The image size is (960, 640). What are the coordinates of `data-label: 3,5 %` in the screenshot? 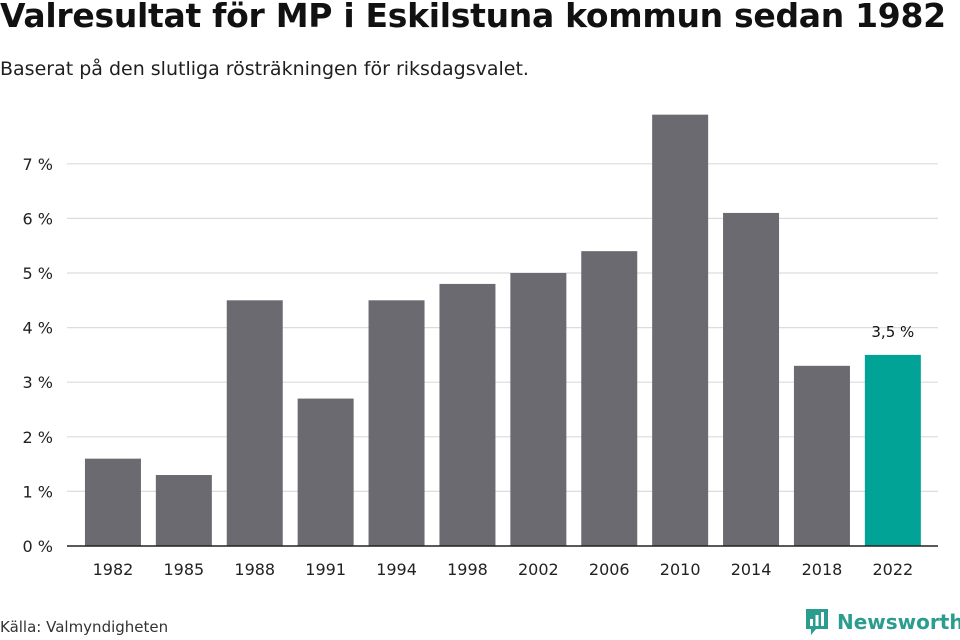 It's located at (892, 332).